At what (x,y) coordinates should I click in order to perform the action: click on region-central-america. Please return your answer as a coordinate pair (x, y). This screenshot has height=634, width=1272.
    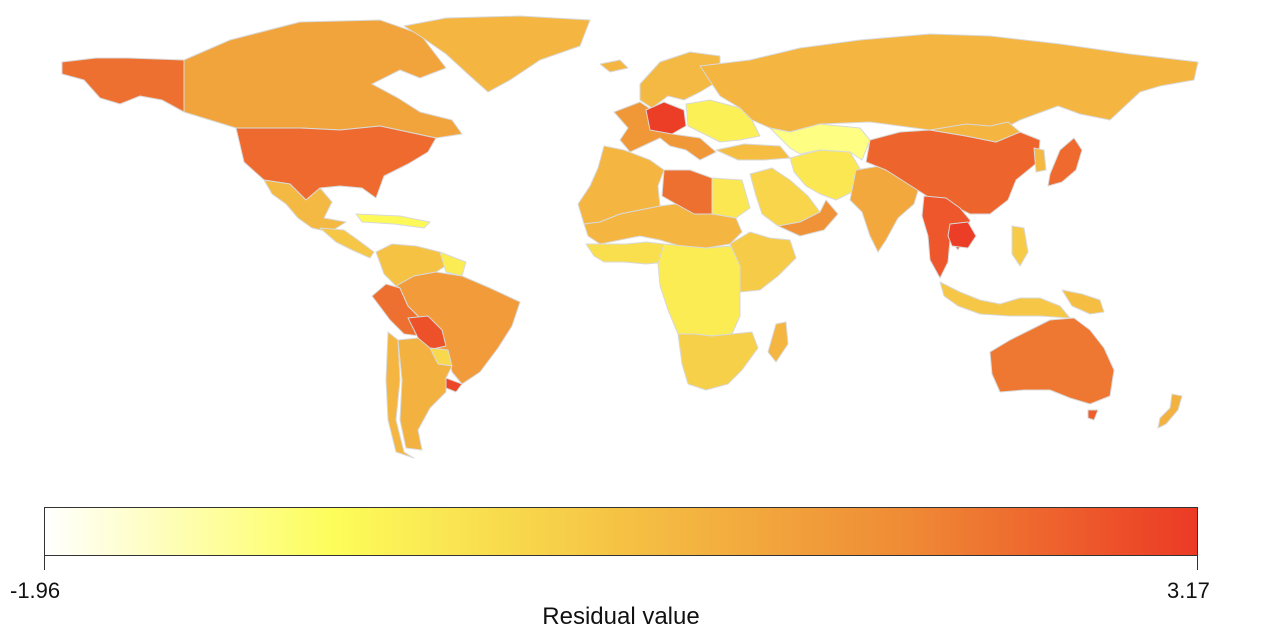
    Looking at the image, I should click on (347, 243).